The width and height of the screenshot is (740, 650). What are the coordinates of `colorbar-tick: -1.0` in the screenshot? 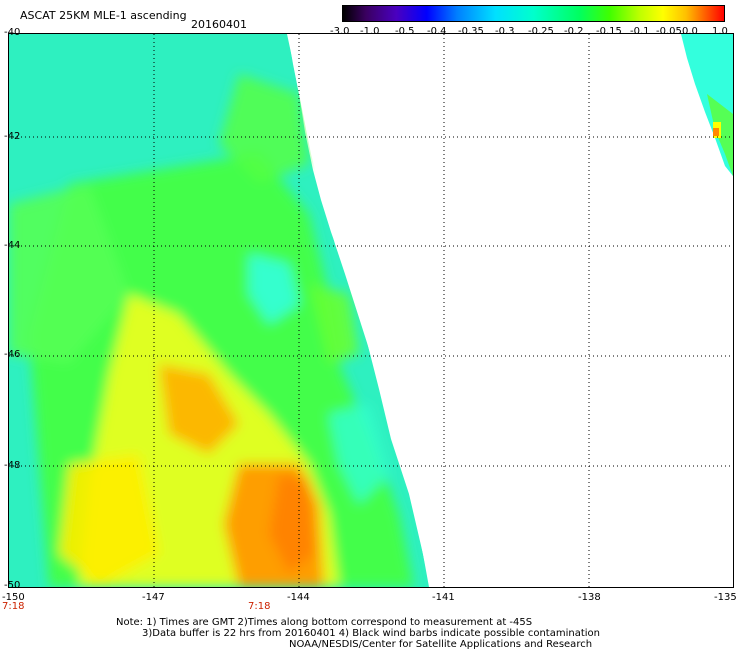 It's located at (370, 31).